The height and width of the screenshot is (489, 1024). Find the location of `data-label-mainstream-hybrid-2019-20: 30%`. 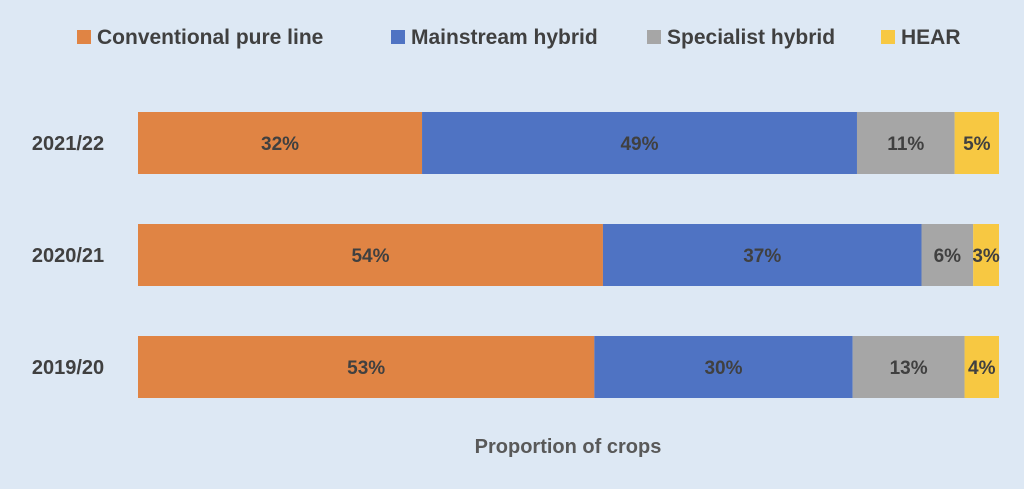

data-label-mainstream-hybrid-2019-20: 30% is located at coordinates (723, 368).